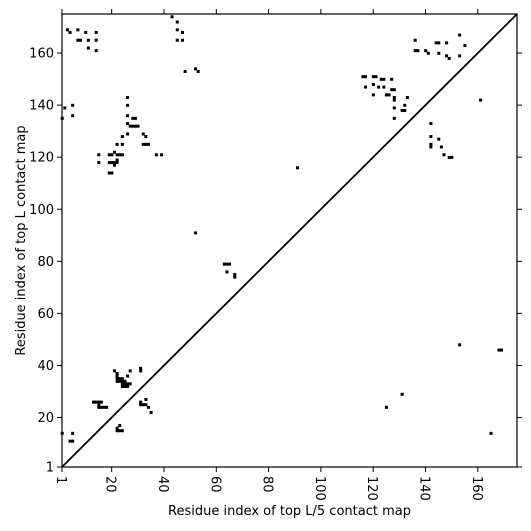 Image resolution: width=531 pixels, height=531 pixels. Describe the element at coordinates (41, 158) in the screenshot. I see `y-tick-label-6: 120` at that location.